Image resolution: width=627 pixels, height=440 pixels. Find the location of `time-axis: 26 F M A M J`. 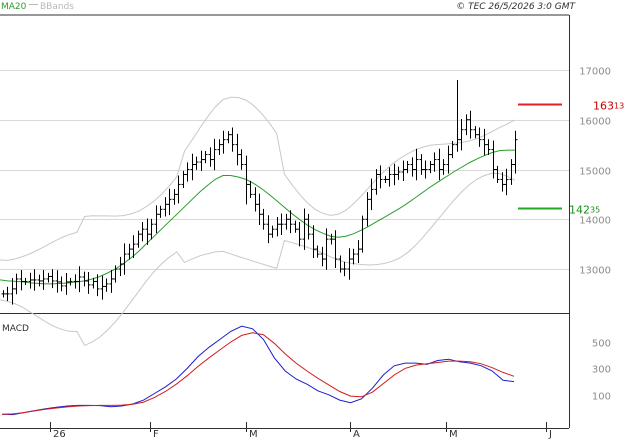

time-axis: 26 F M A M J is located at coordinates (301, 431).